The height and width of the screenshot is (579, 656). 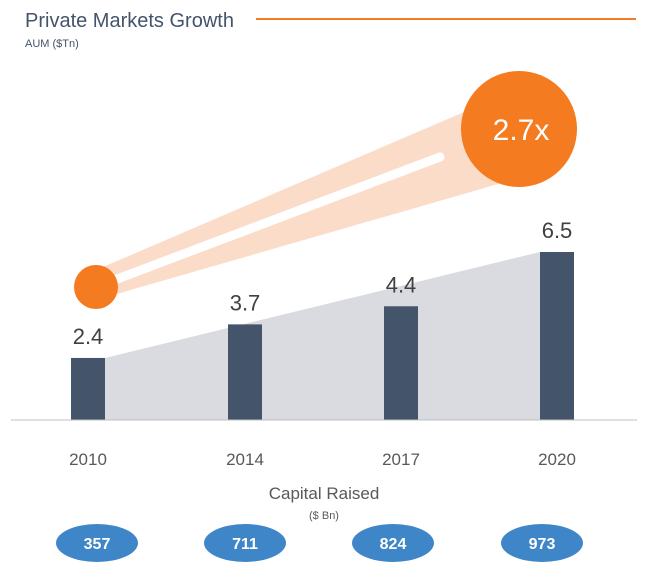 What do you see at coordinates (324, 493) in the screenshot?
I see `capital-raised-title: Capital Raised` at bounding box center [324, 493].